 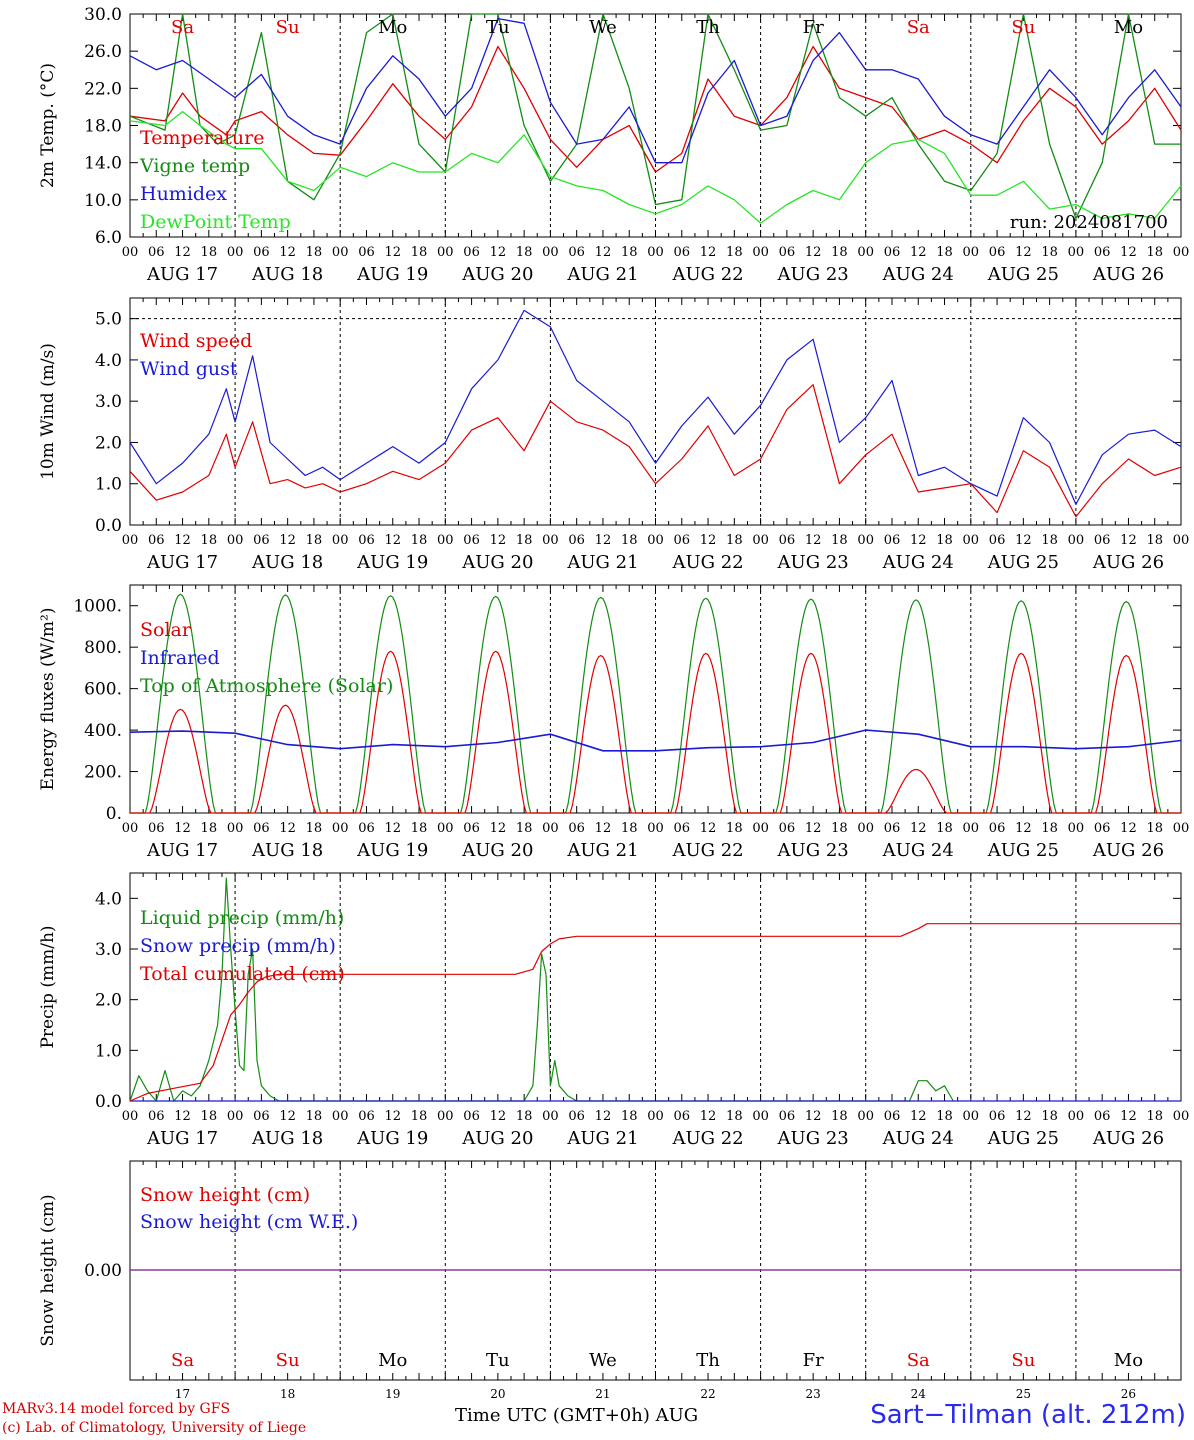 I want to click on day-name: We, so click(x=603, y=1360).